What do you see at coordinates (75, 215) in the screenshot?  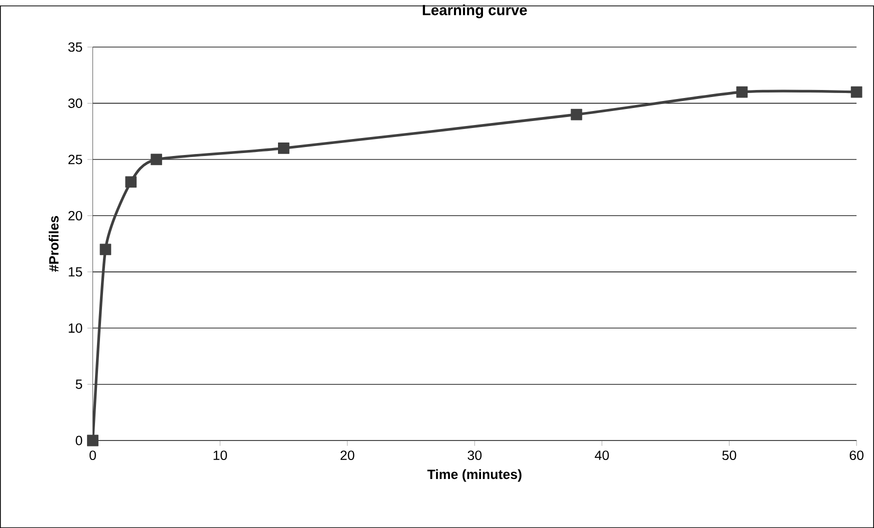 I see `y-tick-label: 20` at bounding box center [75, 215].